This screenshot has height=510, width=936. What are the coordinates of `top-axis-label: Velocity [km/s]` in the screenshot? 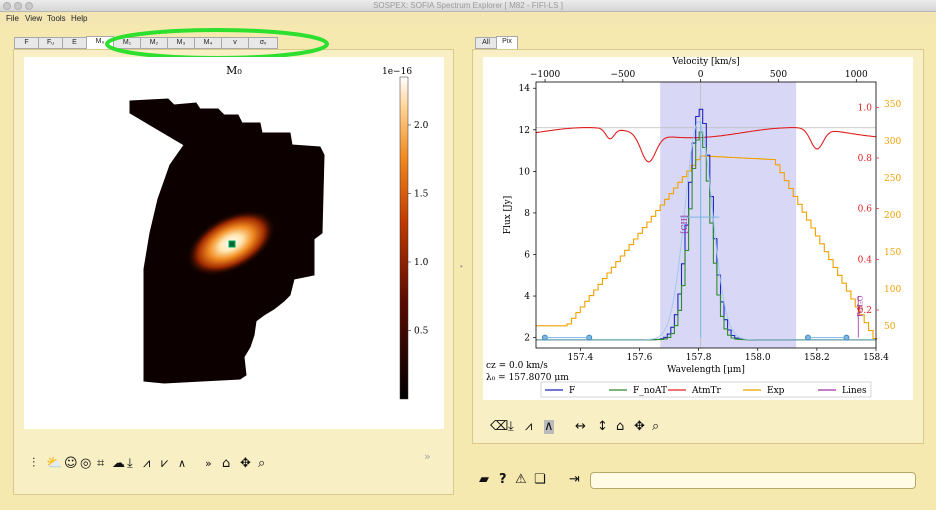 It's located at (705, 62).